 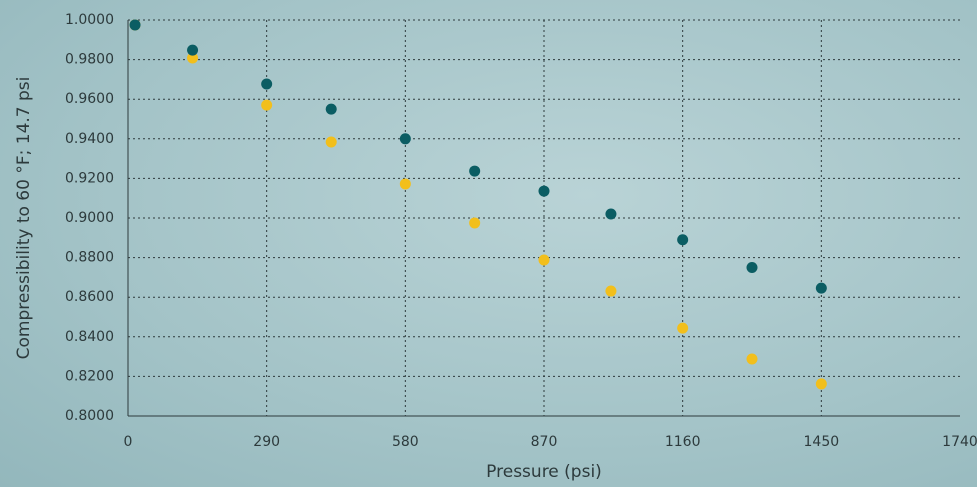 I want to click on y-tick-label: 0.9400, so click(x=89, y=139).